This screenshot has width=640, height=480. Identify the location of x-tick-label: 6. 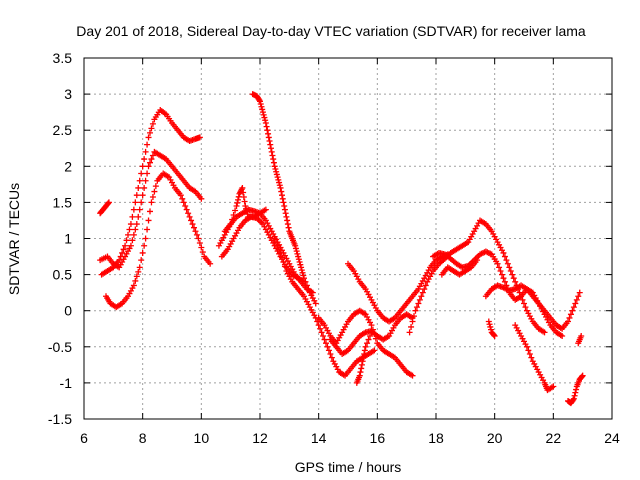
(84, 438).